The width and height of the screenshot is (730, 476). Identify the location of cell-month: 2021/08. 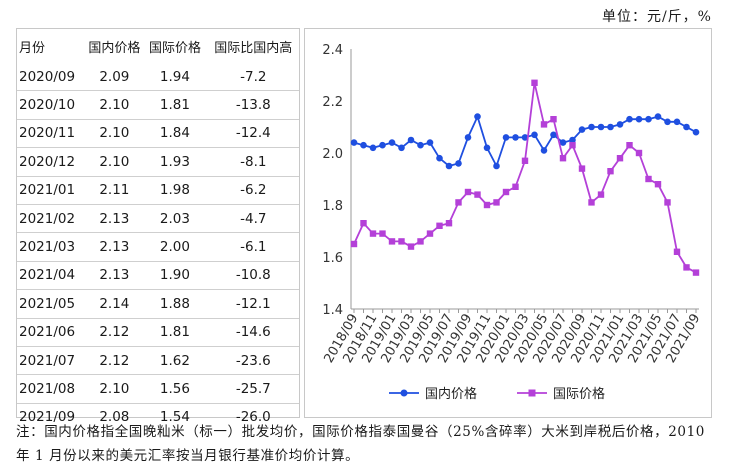
(52, 389).